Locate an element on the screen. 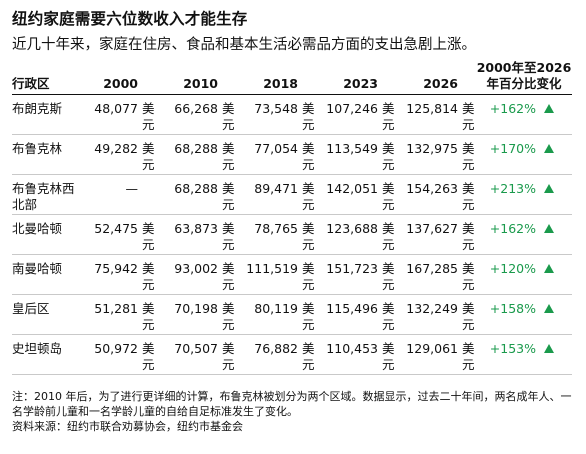 This screenshot has width=586, height=454. value-number: 78,765 is located at coordinates (276, 228).